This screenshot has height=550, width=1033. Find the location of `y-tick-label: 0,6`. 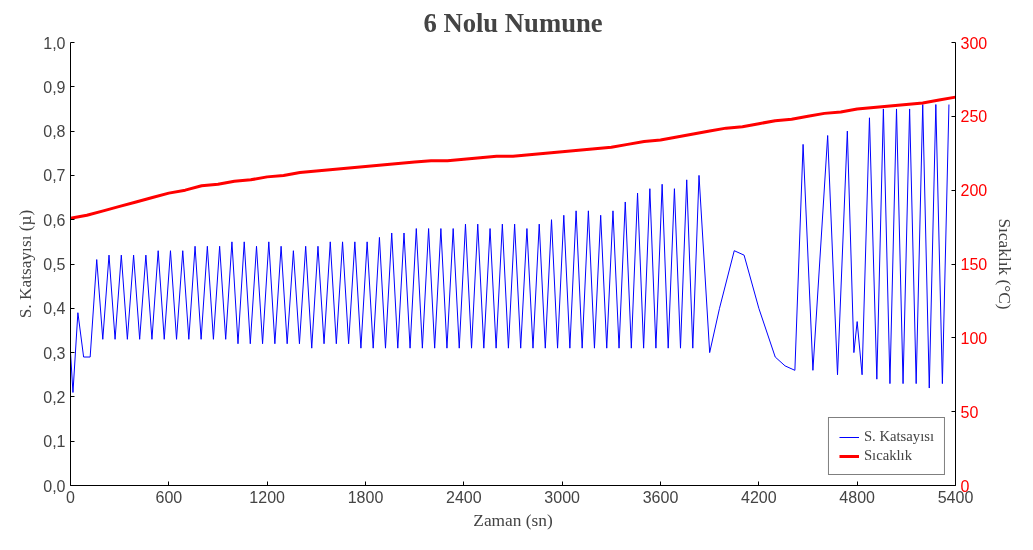

y-tick-label: 0,6 is located at coordinates (54, 220).